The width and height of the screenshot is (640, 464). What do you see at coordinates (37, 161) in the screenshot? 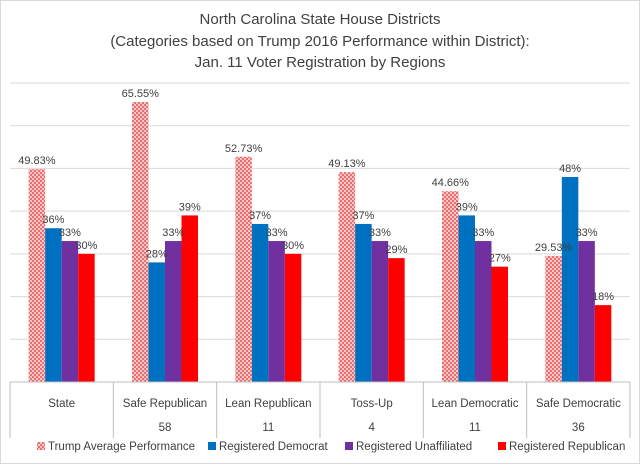
I see `data-label: 49.83%` at bounding box center [37, 161].